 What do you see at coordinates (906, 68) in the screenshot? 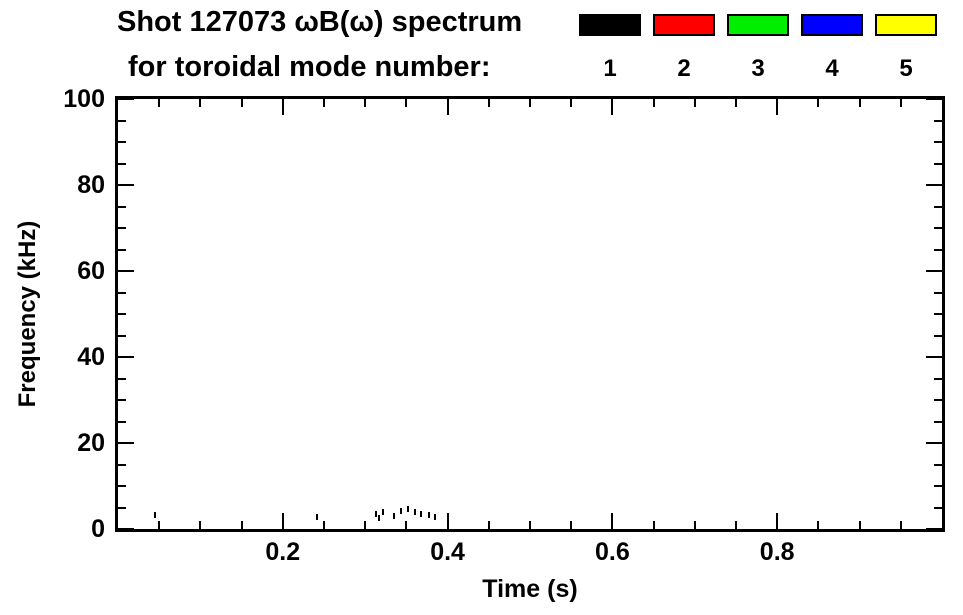
I see `legend-label-mode-5: 5` at bounding box center [906, 68].